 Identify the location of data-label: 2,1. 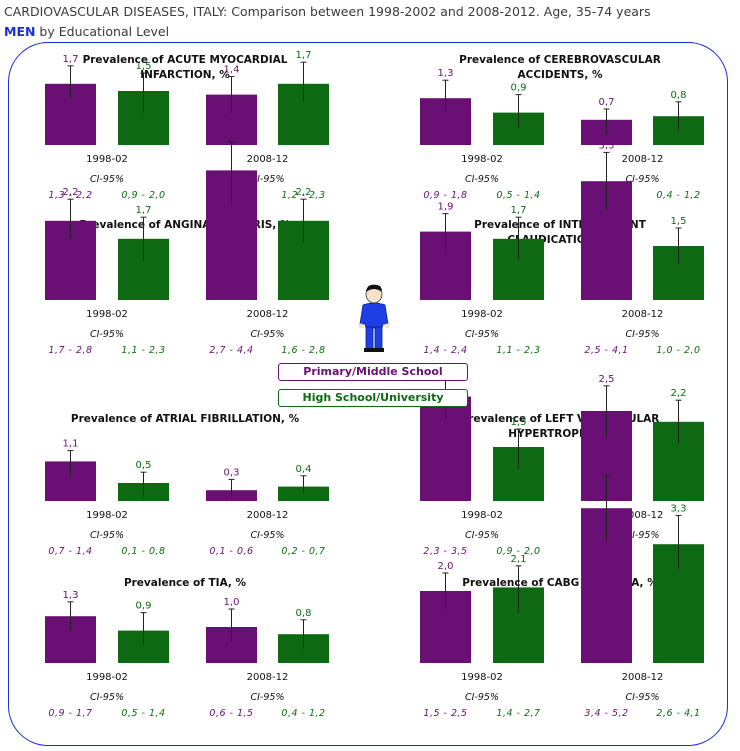
(519, 559).